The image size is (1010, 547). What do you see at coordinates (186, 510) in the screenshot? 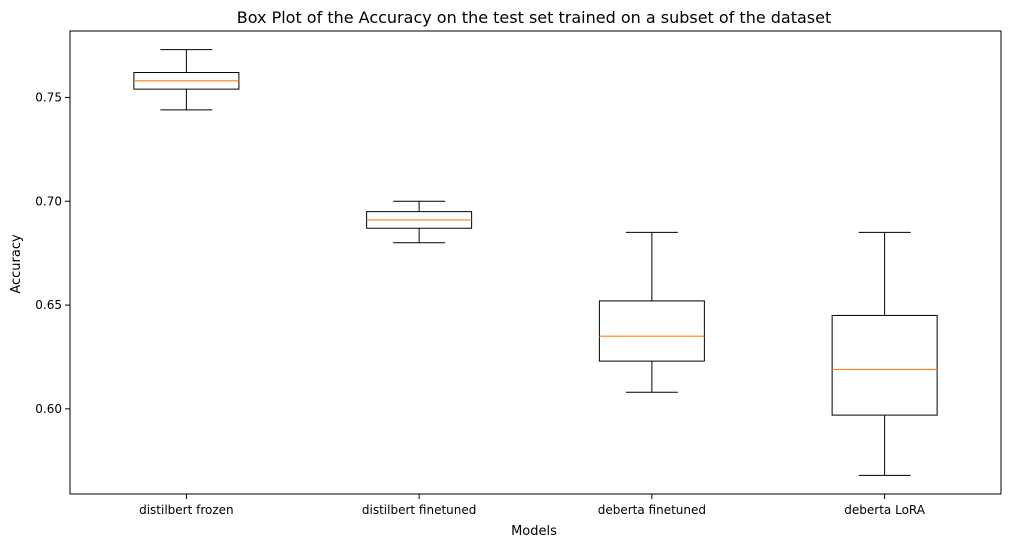
I see `x-tick-label: distilbert frozen` at bounding box center [186, 510].